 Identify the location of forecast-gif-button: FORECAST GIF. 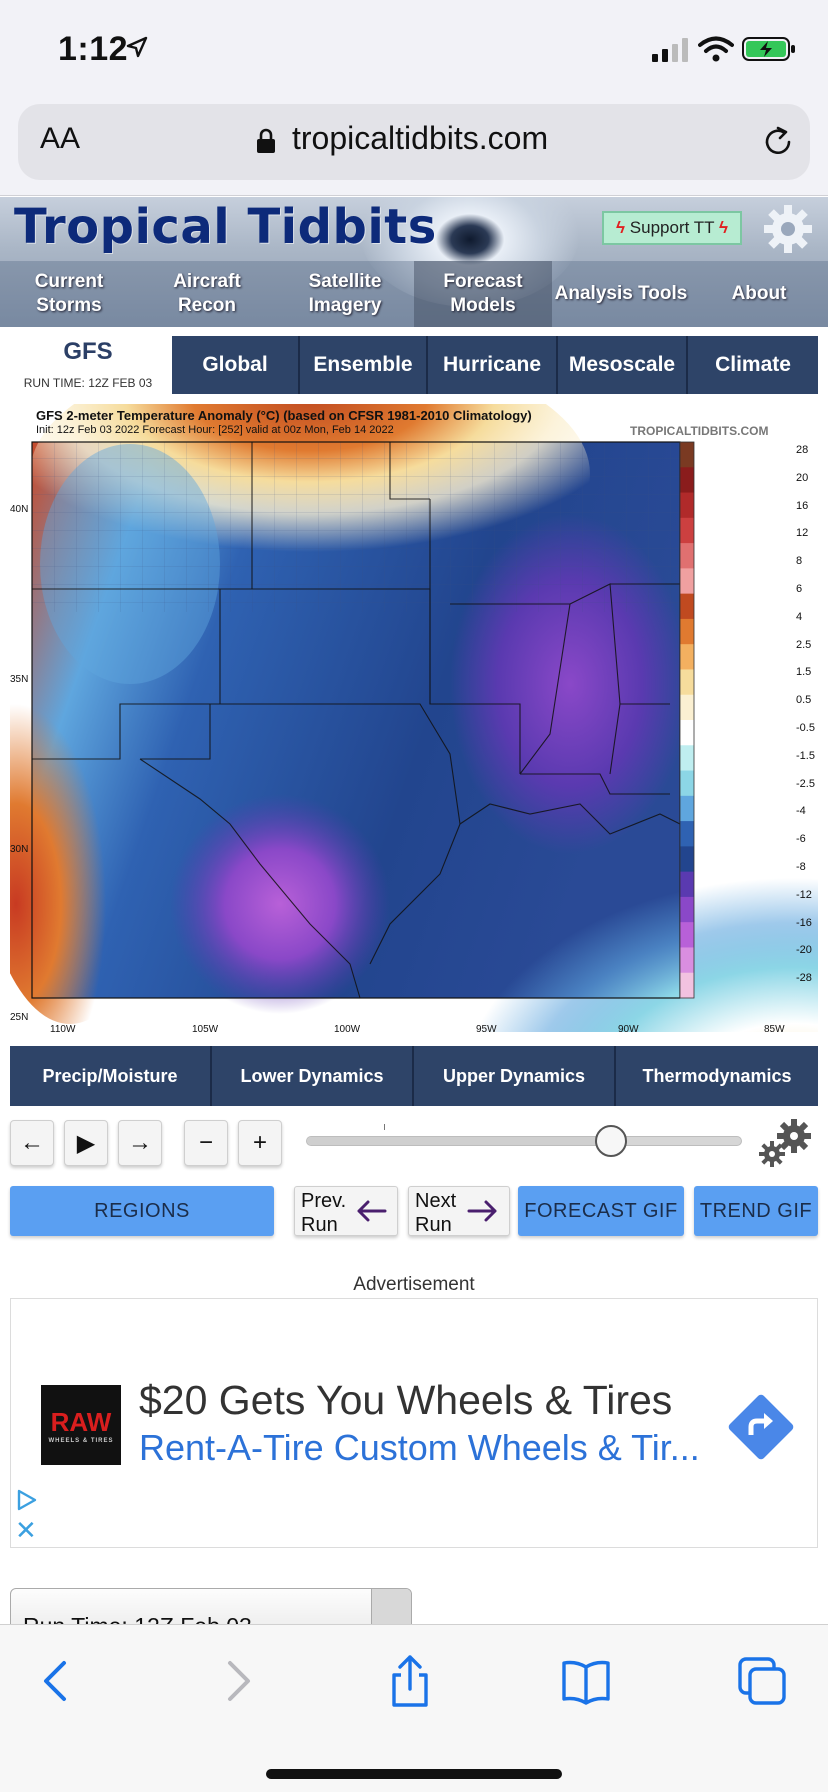
(601, 1211).